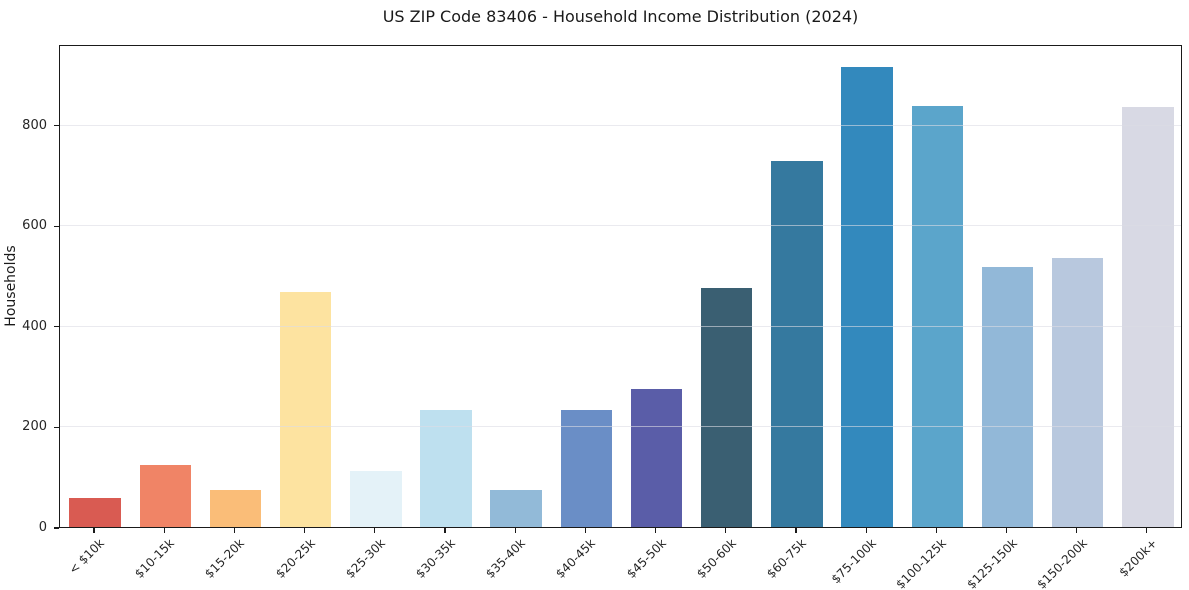 Image resolution: width=1189 pixels, height=590 pixels. Describe the element at coordinates (155, 558) in the screenshot. I see `x-tick-label-$10-15k: $10-15k` at that location.